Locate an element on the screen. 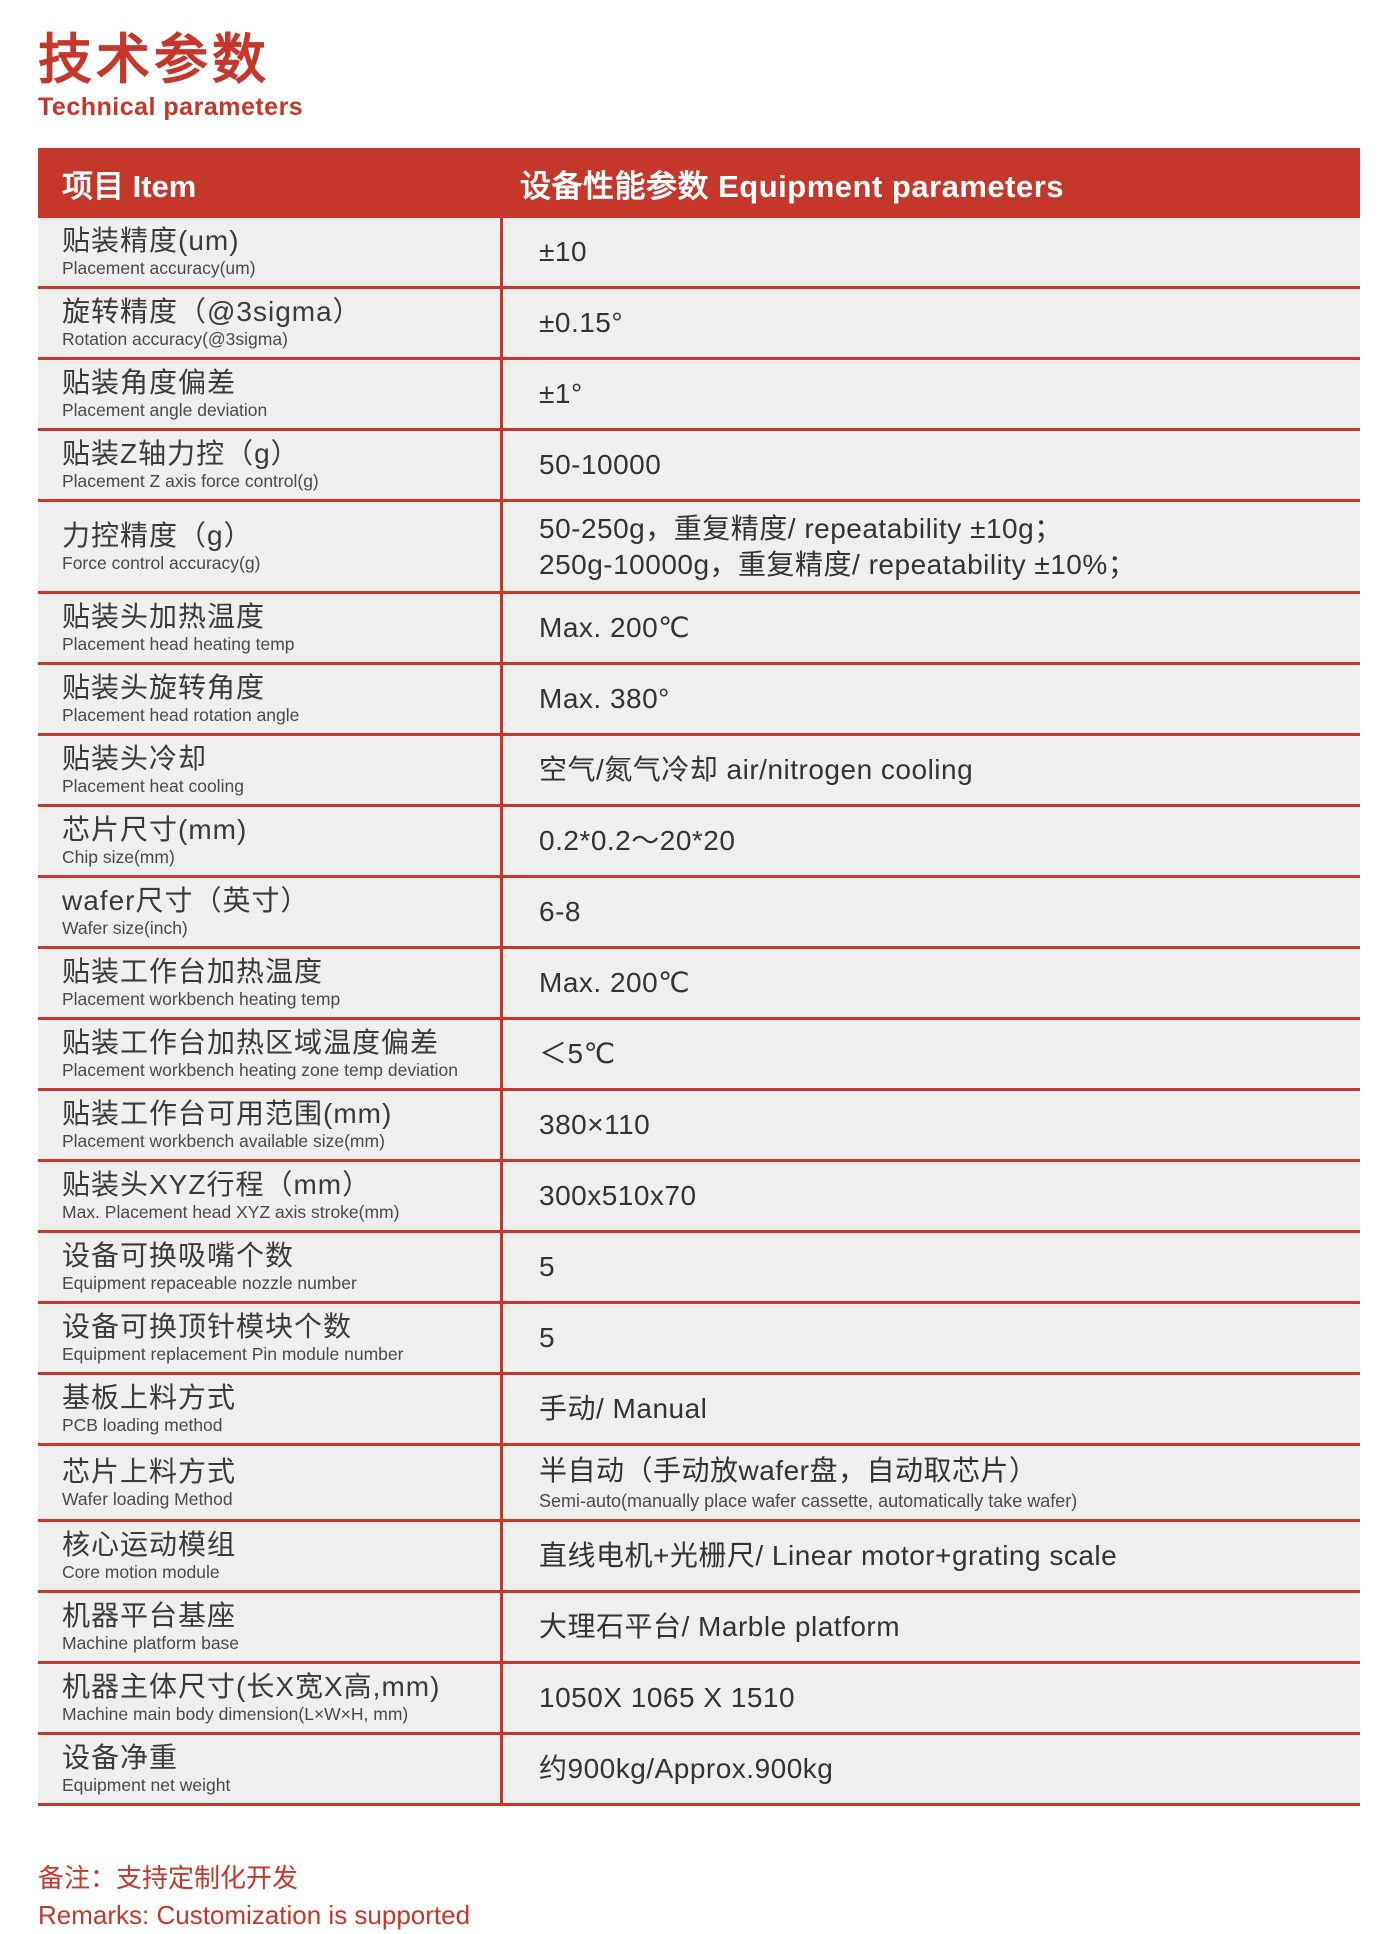 The width and height of the screenshot is (1397, 1934). row-value-text: ±10 is located at coordinates (563, 251).